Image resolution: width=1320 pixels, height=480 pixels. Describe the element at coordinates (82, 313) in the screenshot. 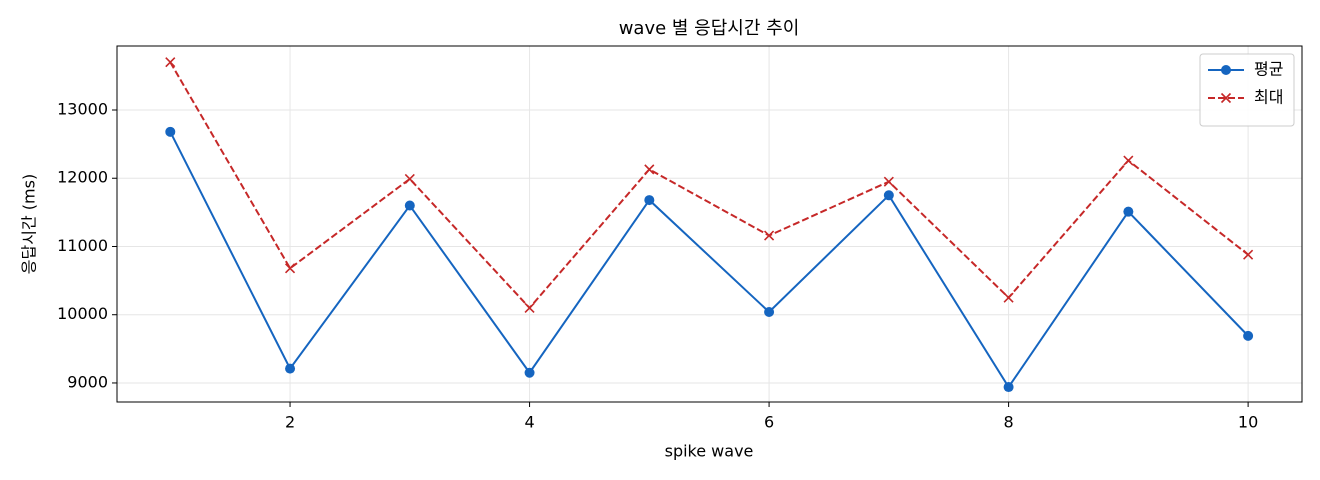

I see `y-tick-label: 10000` at that location.